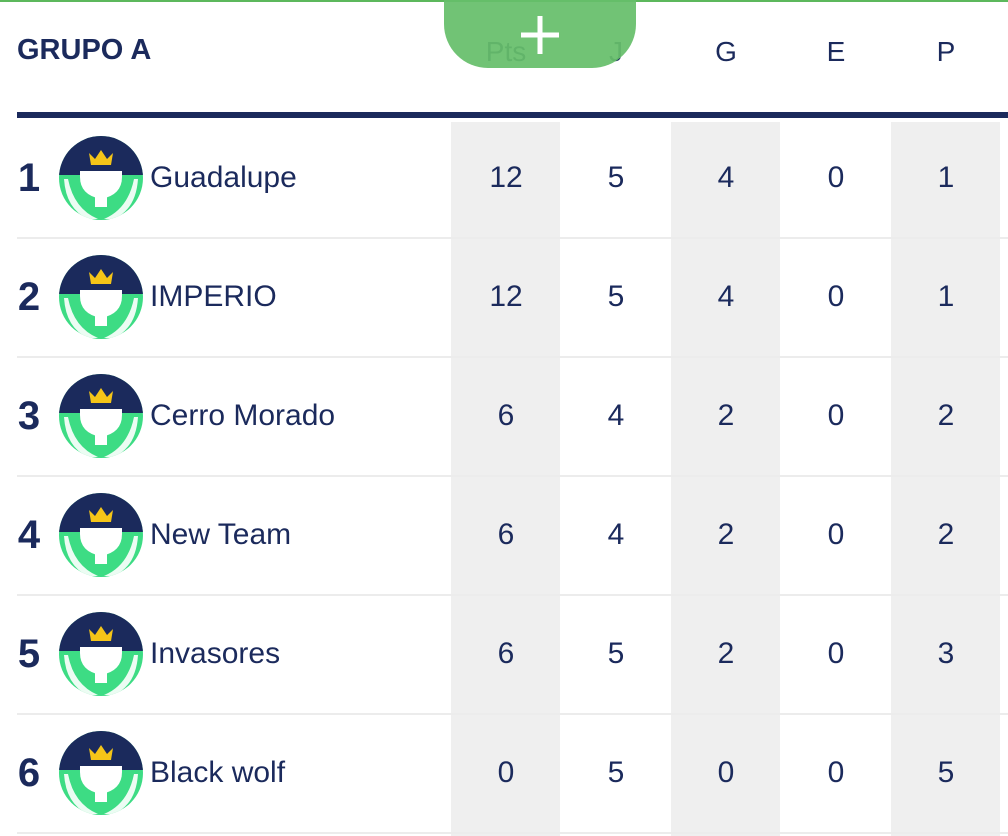 The width and height of the screenshot is (1008, 836). Describe the element at coordinates (29, 416) in the screenshot. I see `position: 3` at that location.